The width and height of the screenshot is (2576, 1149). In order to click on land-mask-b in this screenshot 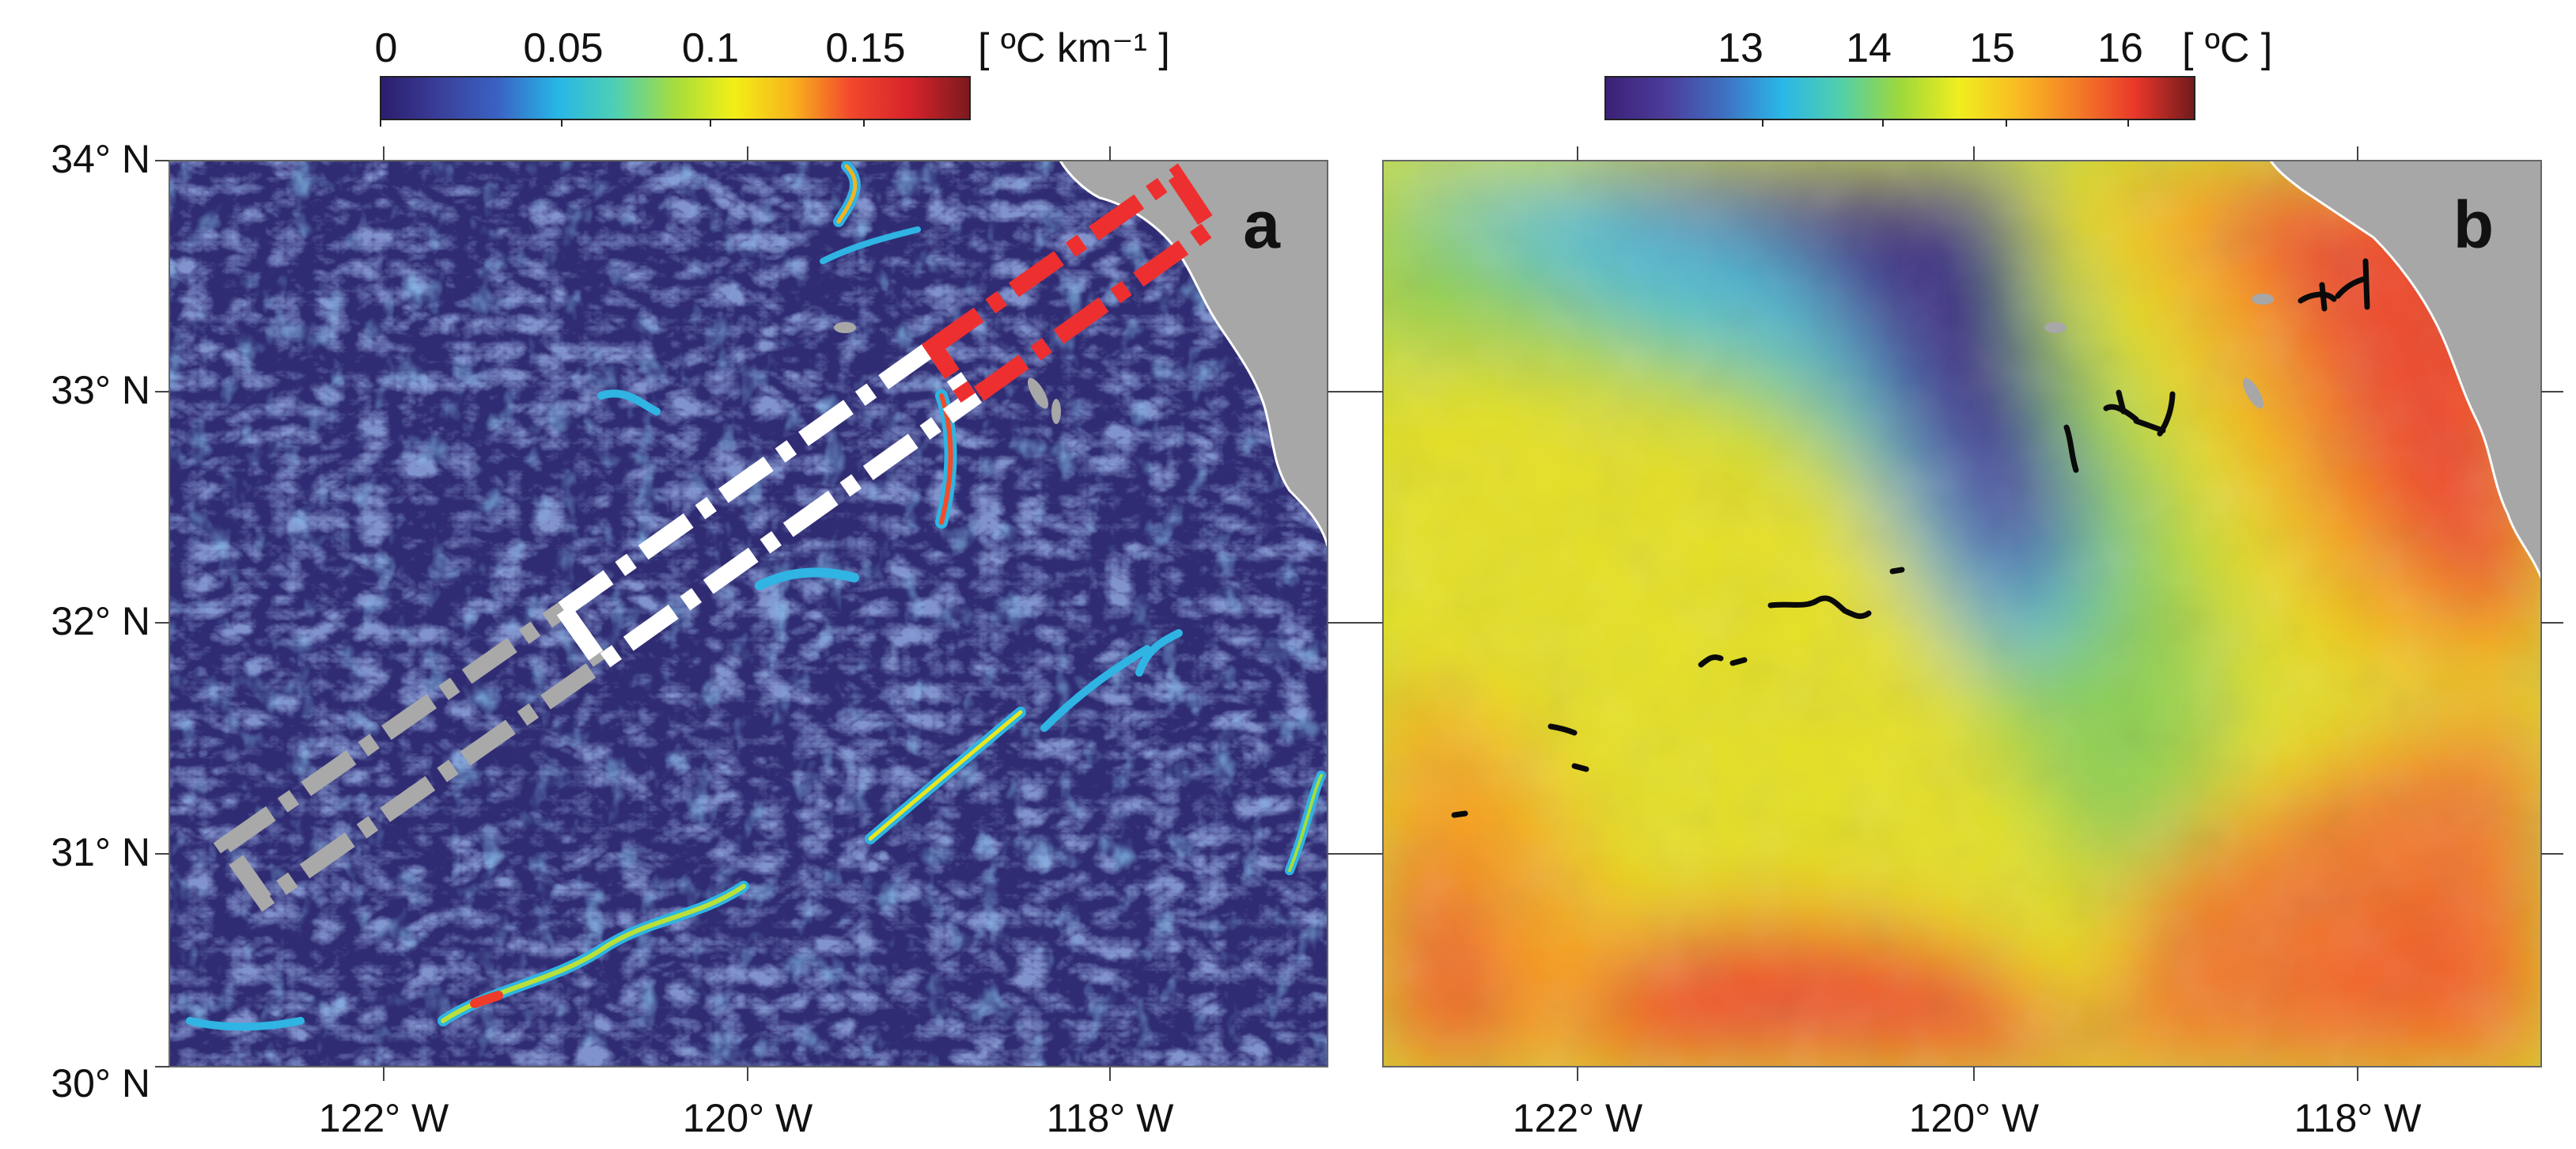, I will do `click(2406, 369)`.